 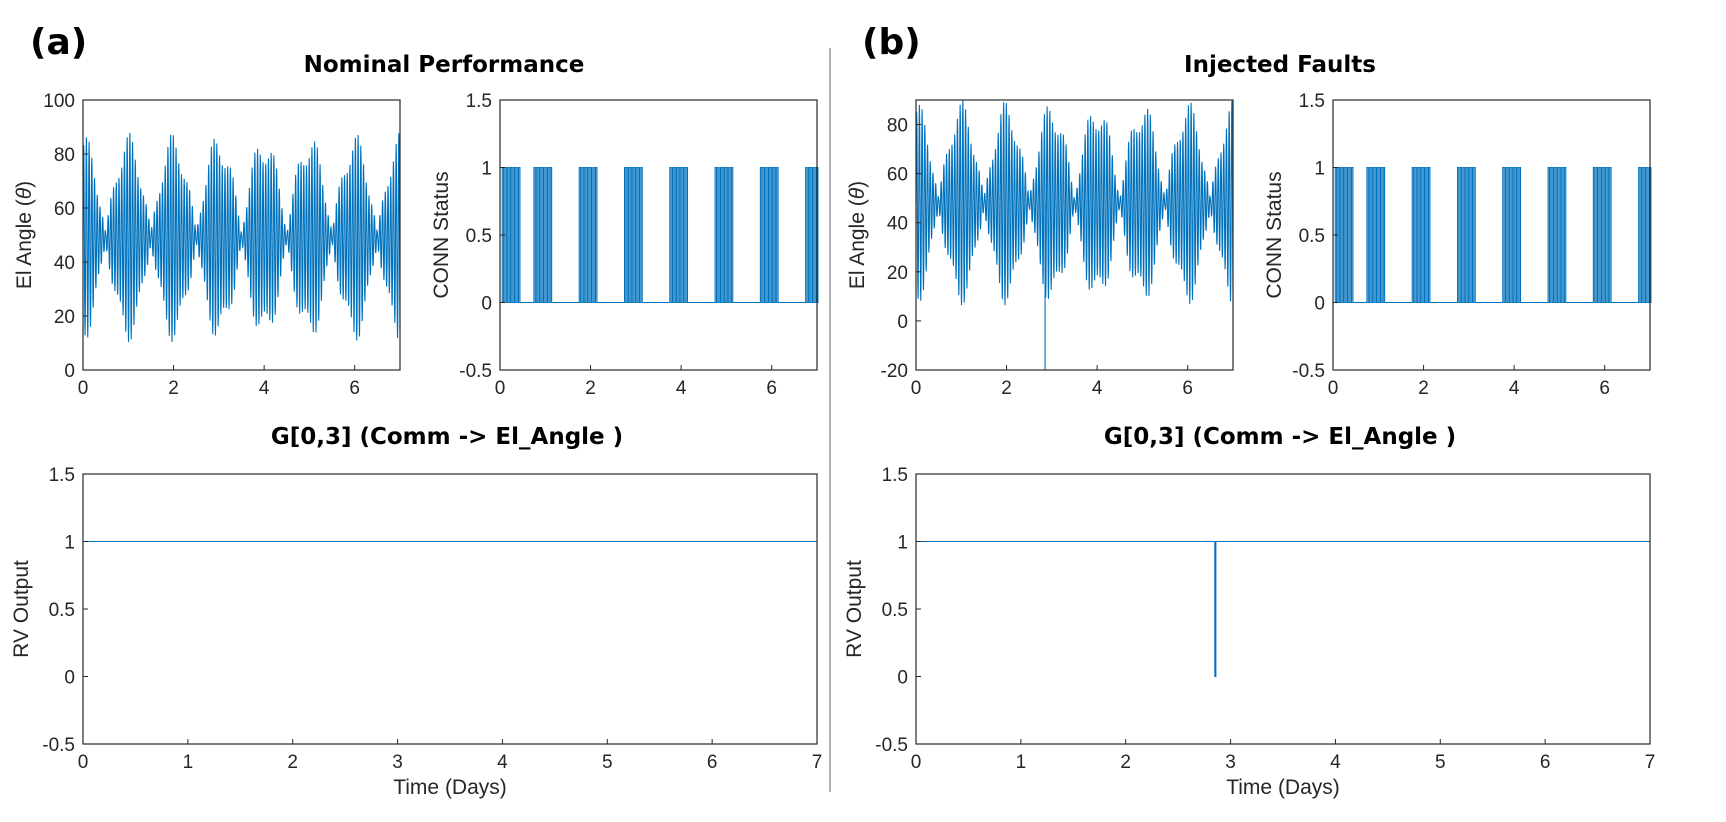 I want to click on a_el-xtick-label: 4, so click(x=264, y=388).